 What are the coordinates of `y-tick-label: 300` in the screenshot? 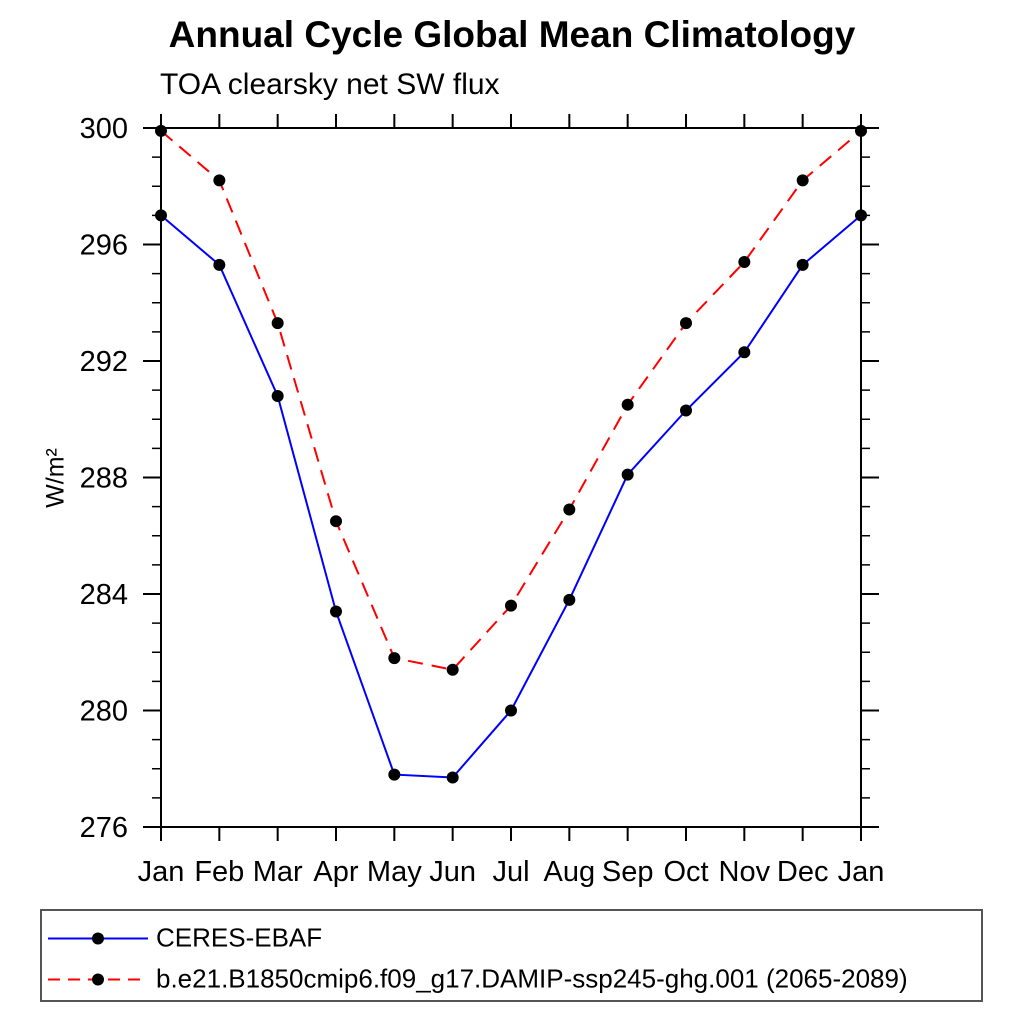 It's located at (104, 129).